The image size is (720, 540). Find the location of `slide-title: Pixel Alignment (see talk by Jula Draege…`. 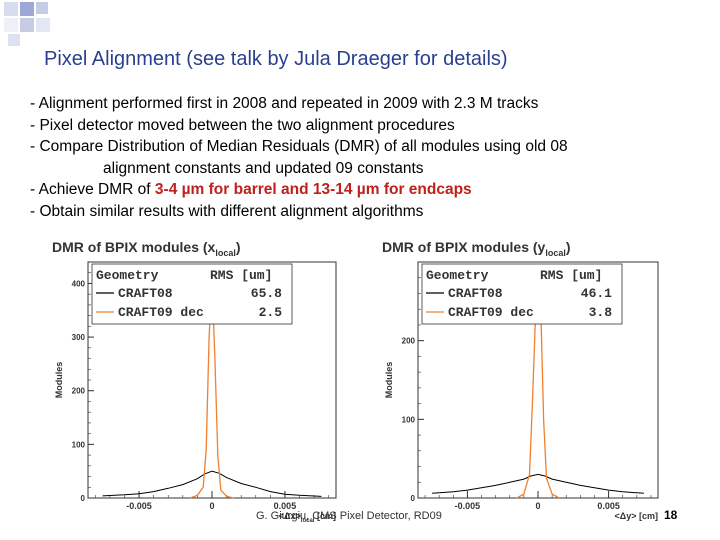

slide-title: Pixel Alignment (see talk by Jula Draege… is located at coordinates (276, 59).